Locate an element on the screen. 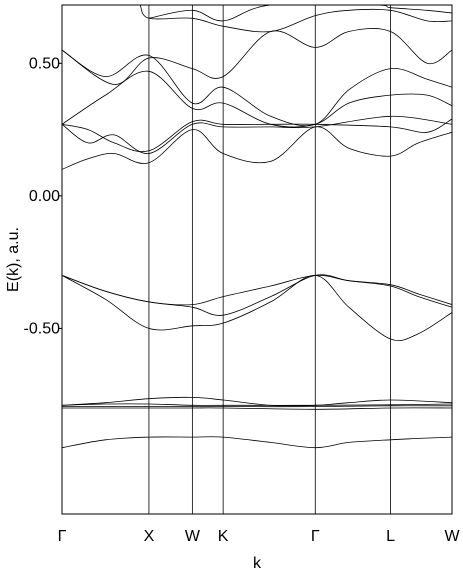  x-tick-label: X is located at coordinates (149, 536).